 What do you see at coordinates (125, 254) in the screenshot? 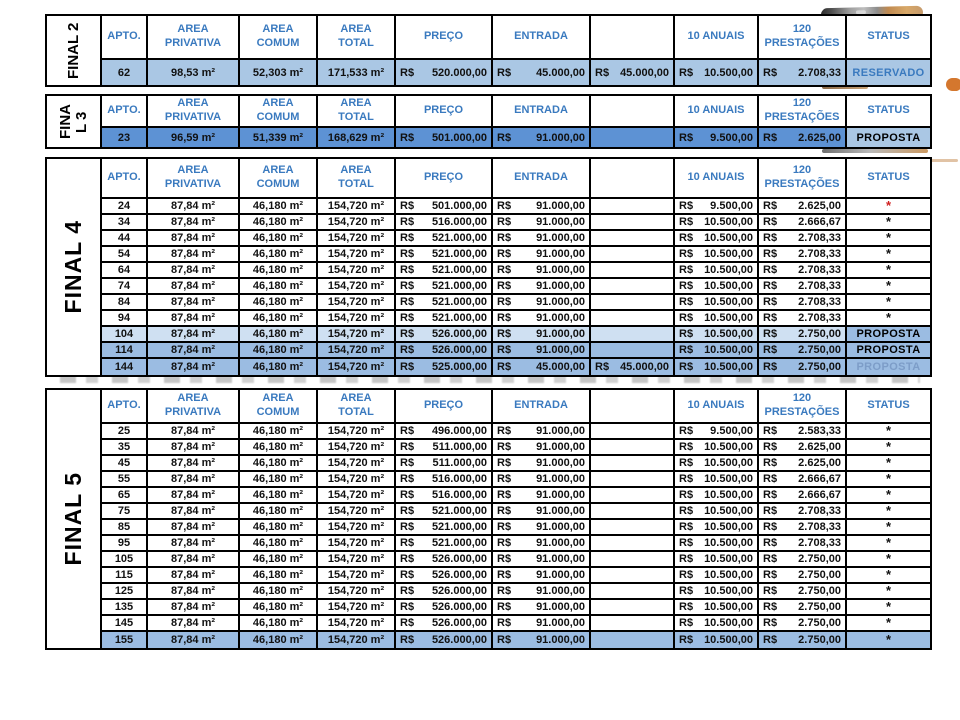
I see `cell-apto: 54` at bounding box center [125, 254].